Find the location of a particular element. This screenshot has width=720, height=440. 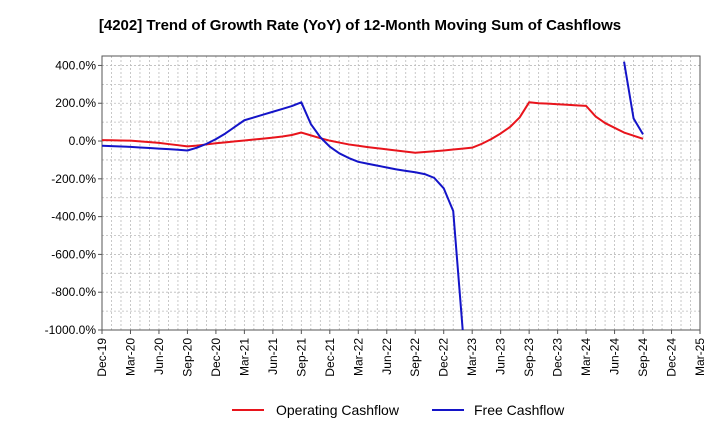

x-tick-label: Jun-21 is located at coordinates (273, 356).